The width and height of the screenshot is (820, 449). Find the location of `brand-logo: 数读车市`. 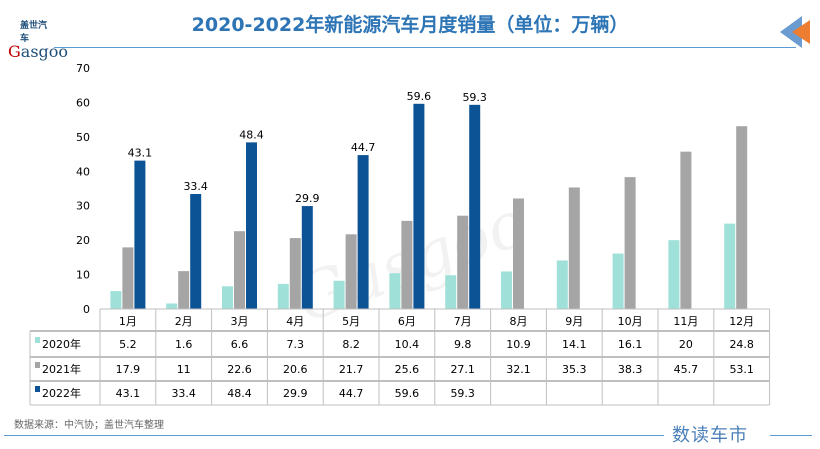

brand-logo: 数读车市 is located at coordinates (710, 435).